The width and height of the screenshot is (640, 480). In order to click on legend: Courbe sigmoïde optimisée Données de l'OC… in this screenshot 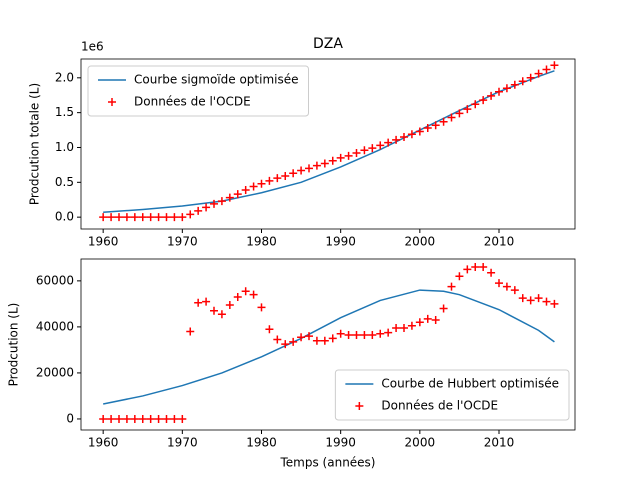, I will do `click(198, 91)`.